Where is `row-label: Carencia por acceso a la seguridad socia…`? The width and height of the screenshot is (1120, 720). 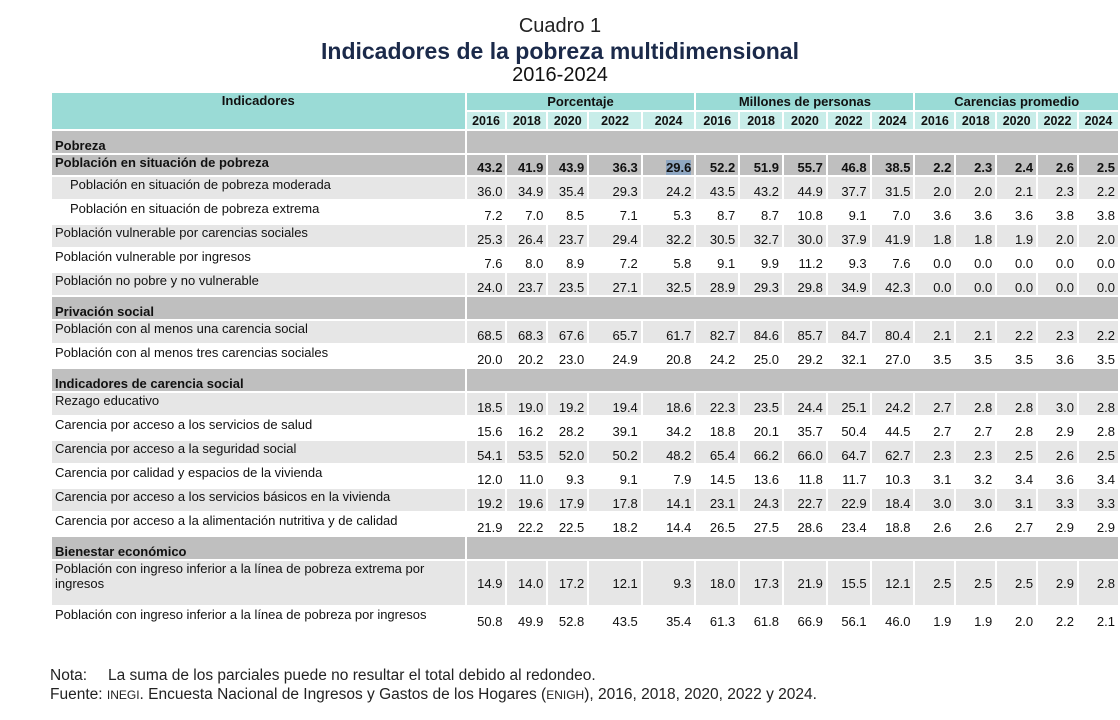 row-label: Carencia por acceso a la seguridad socia… is located at coordinates (258, 452).